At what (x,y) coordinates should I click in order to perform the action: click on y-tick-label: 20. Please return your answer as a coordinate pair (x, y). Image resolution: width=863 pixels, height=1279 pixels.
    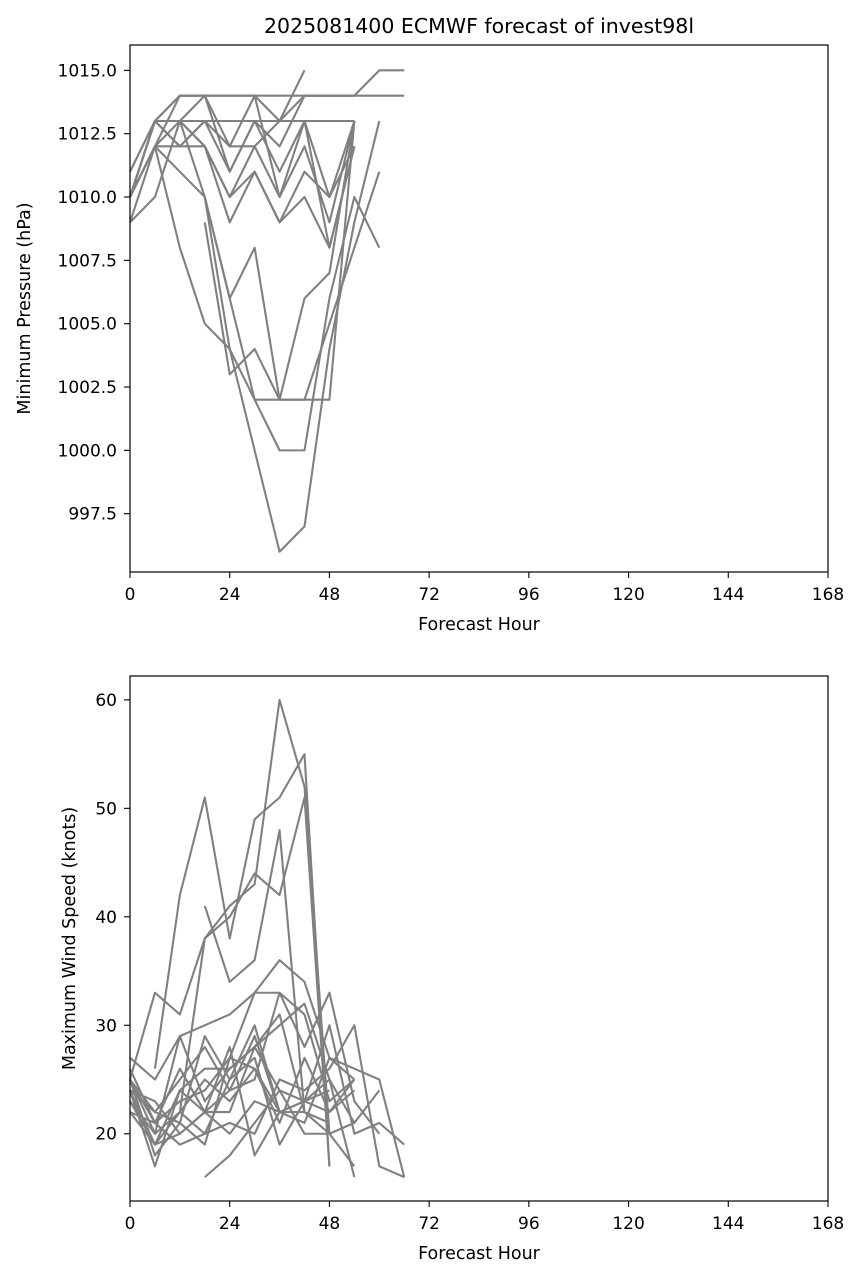
    Looking at the image, I should click on (106, 1135).